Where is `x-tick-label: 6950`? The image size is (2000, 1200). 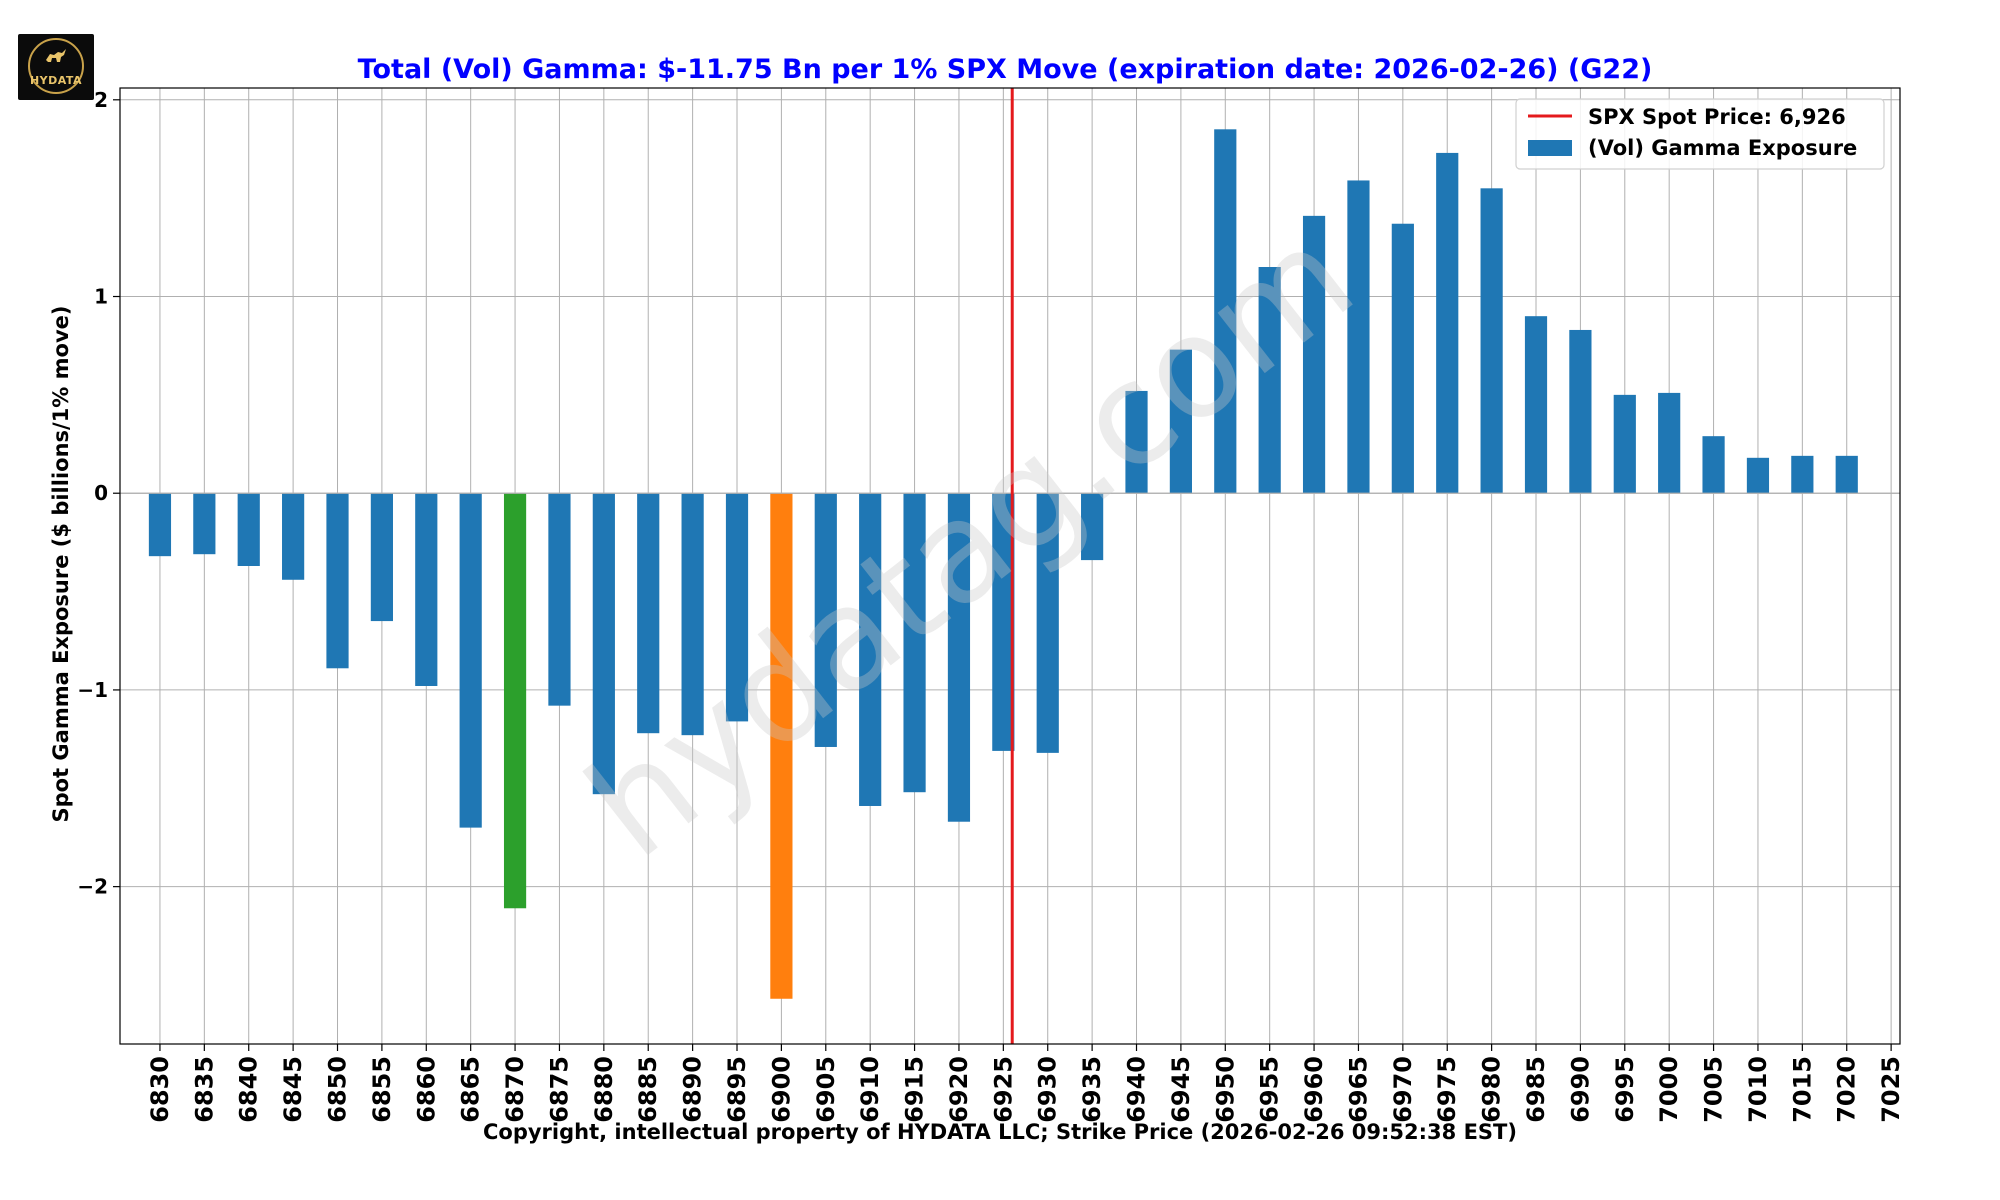
x-tick-label: 6950 is located at coordinates (1225, 1089).